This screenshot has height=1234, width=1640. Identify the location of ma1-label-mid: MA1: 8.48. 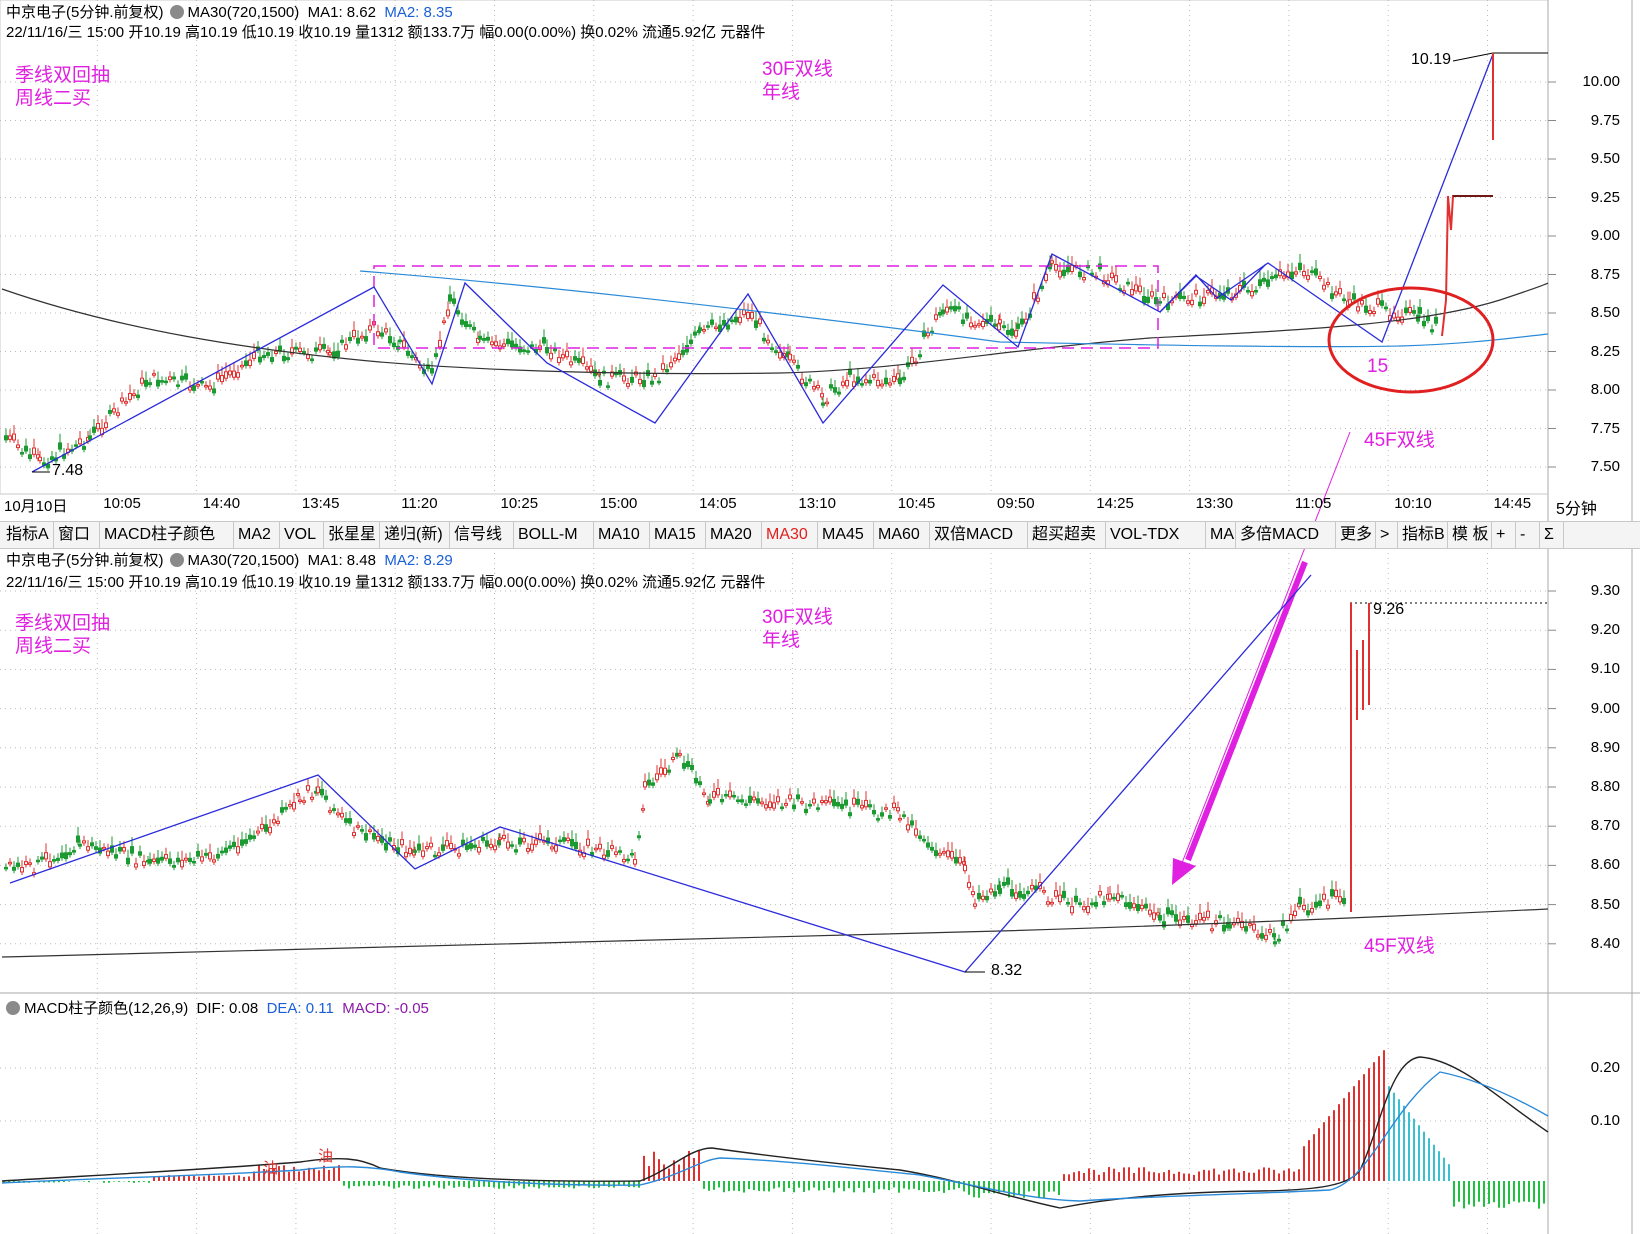
(341, 560).